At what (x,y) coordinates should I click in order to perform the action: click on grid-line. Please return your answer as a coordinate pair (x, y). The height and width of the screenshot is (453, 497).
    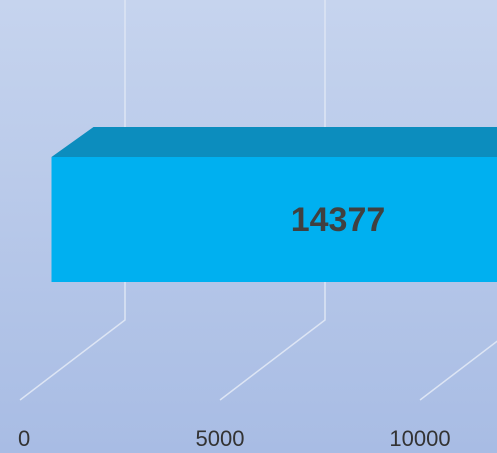
    Looking at the image, I should click on (458, 370).